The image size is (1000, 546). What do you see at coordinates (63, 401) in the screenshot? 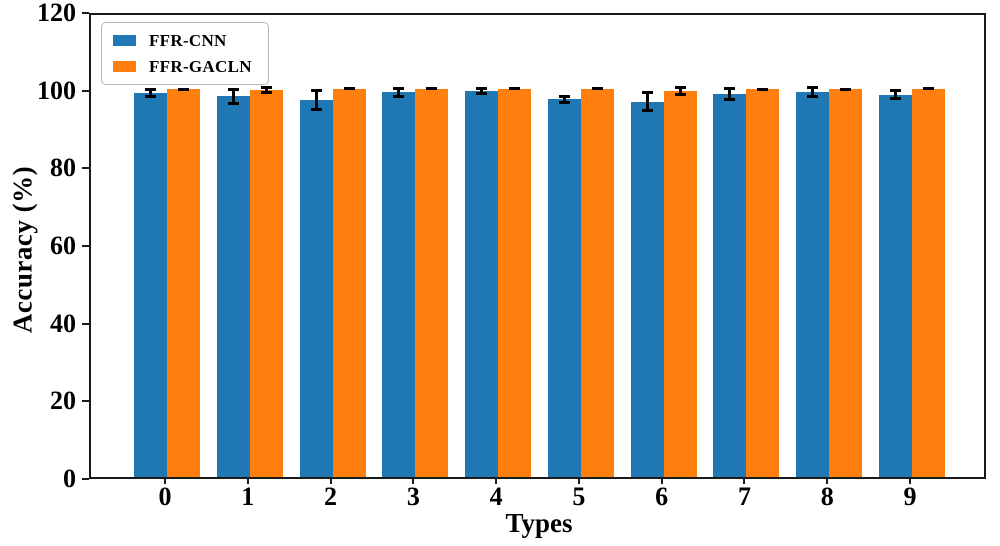
I see `y-tick-label-20: 20` at bounding box center [63, 401].